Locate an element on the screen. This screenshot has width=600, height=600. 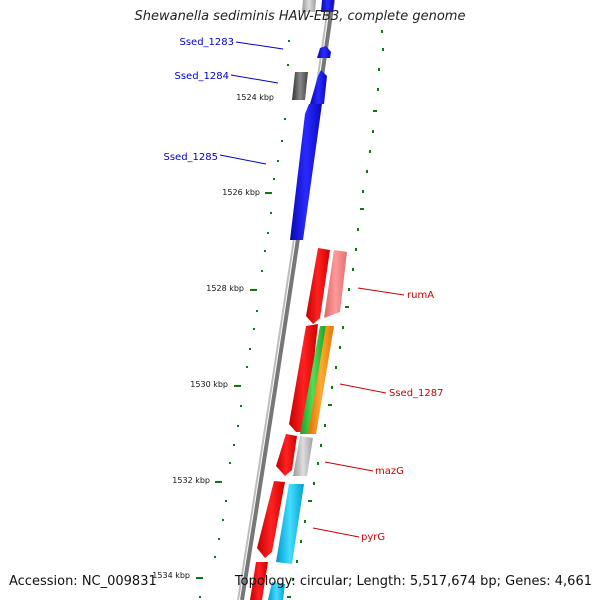
gene-pyrG is located at coordinates (290, 524).